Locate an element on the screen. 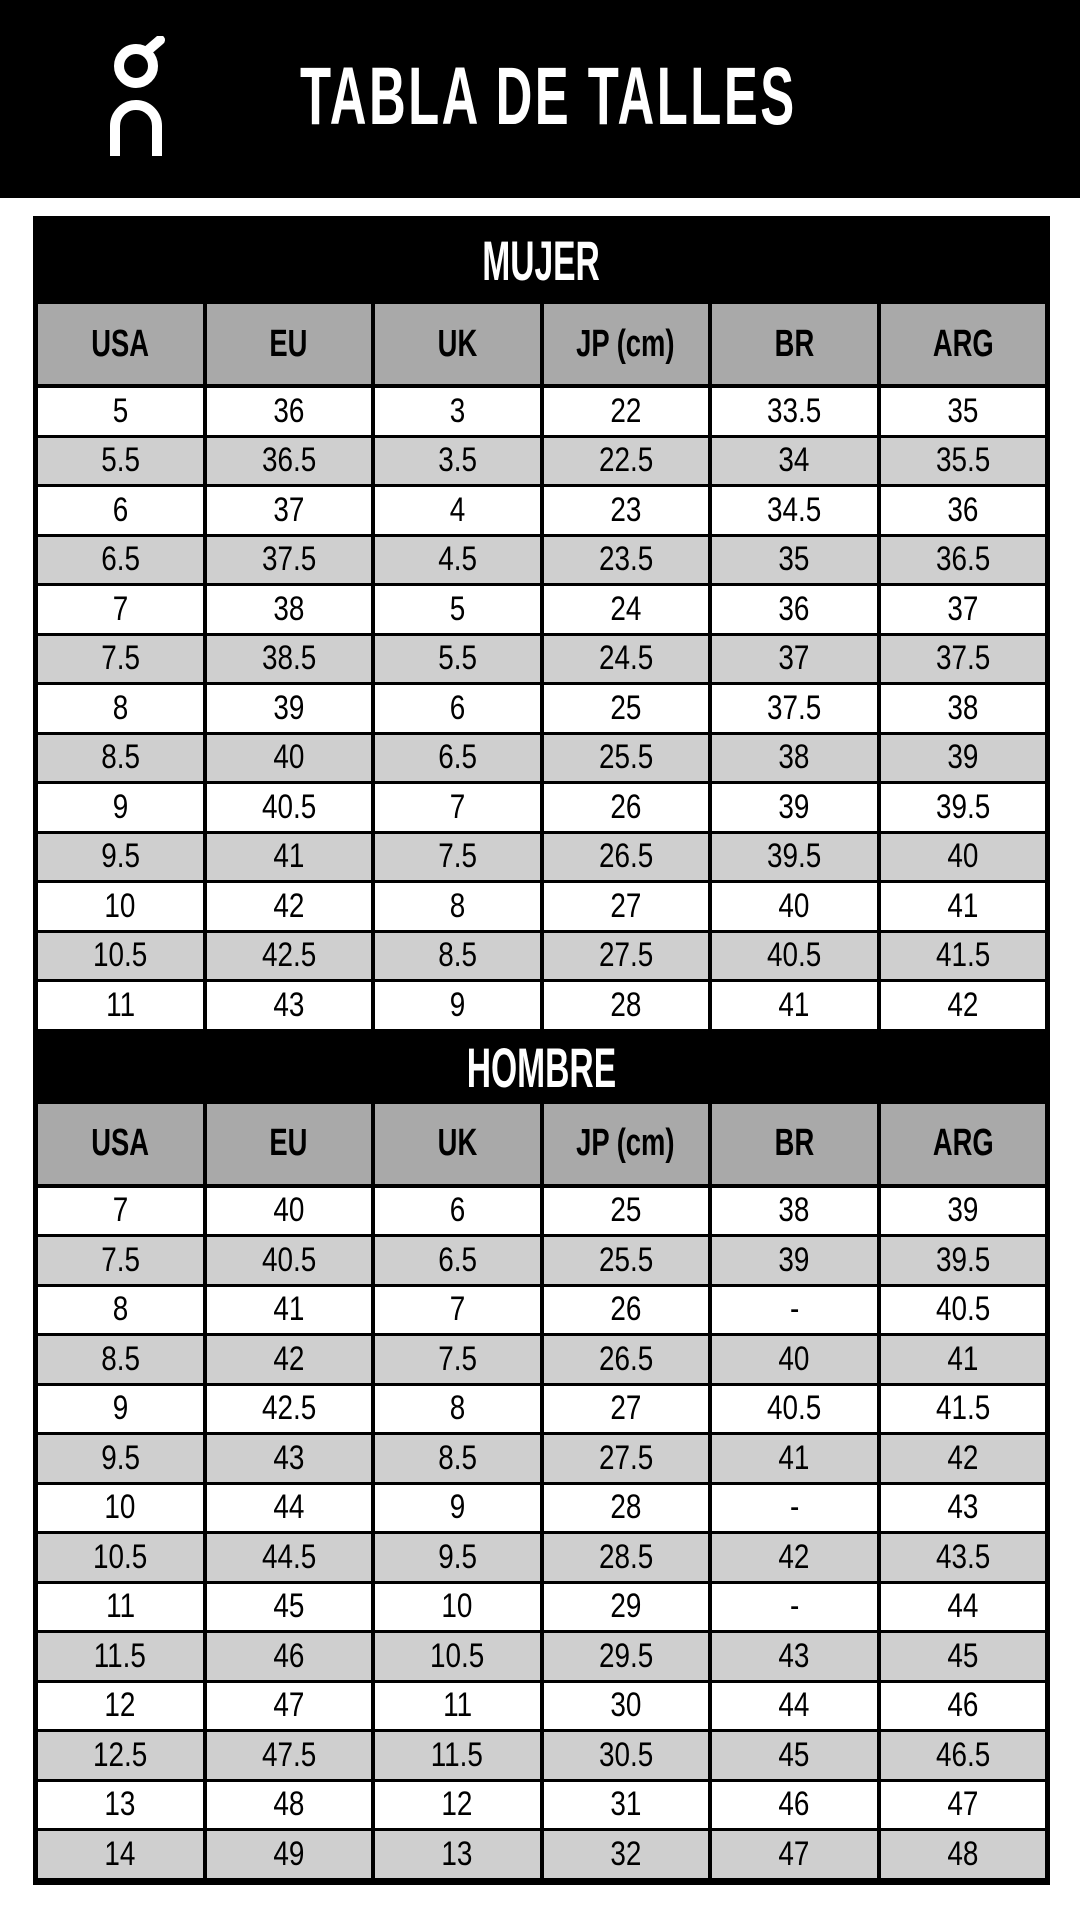 This screenshot has width=1080, height=1920. cell-value: 45 is located at coordinates (794, 1754).